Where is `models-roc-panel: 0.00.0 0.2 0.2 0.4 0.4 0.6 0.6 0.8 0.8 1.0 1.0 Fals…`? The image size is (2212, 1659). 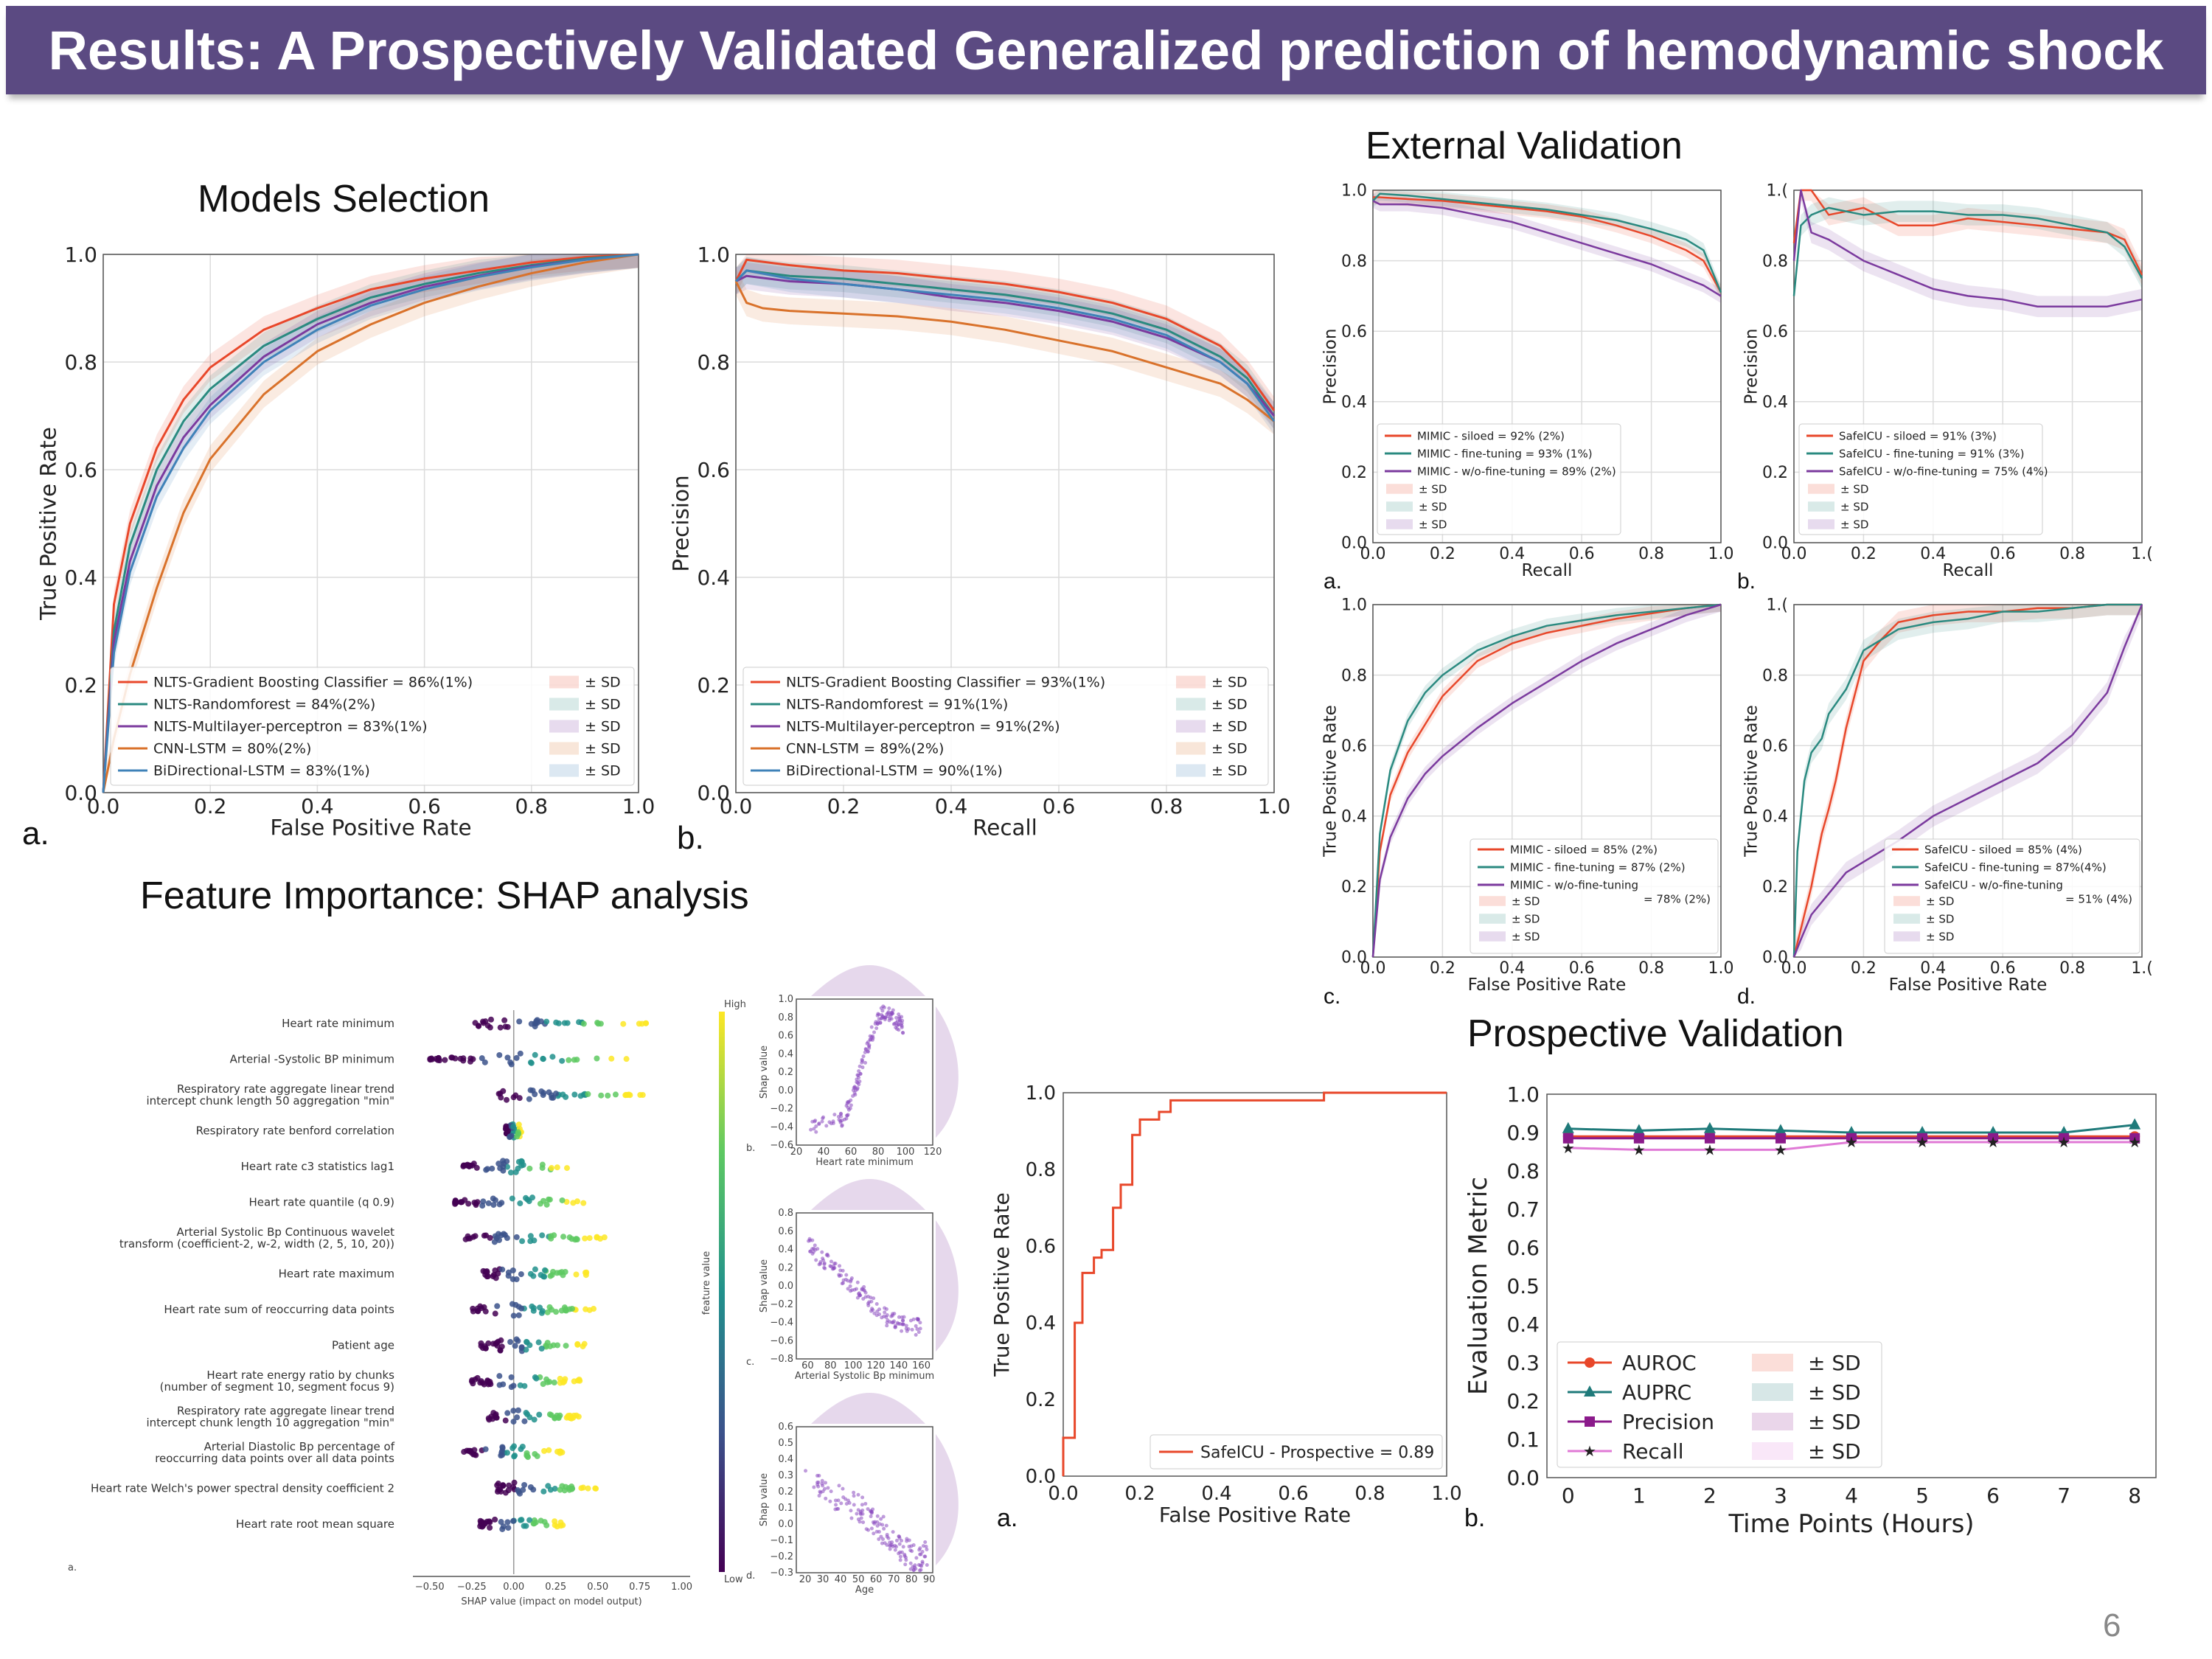
models-roc-panel: 0.00.0 0.2 0.2 0.4 0.4 0.6 0.6 0.8 0.8 1.0 1.0 Fals… is located at coordinates (345, 542).